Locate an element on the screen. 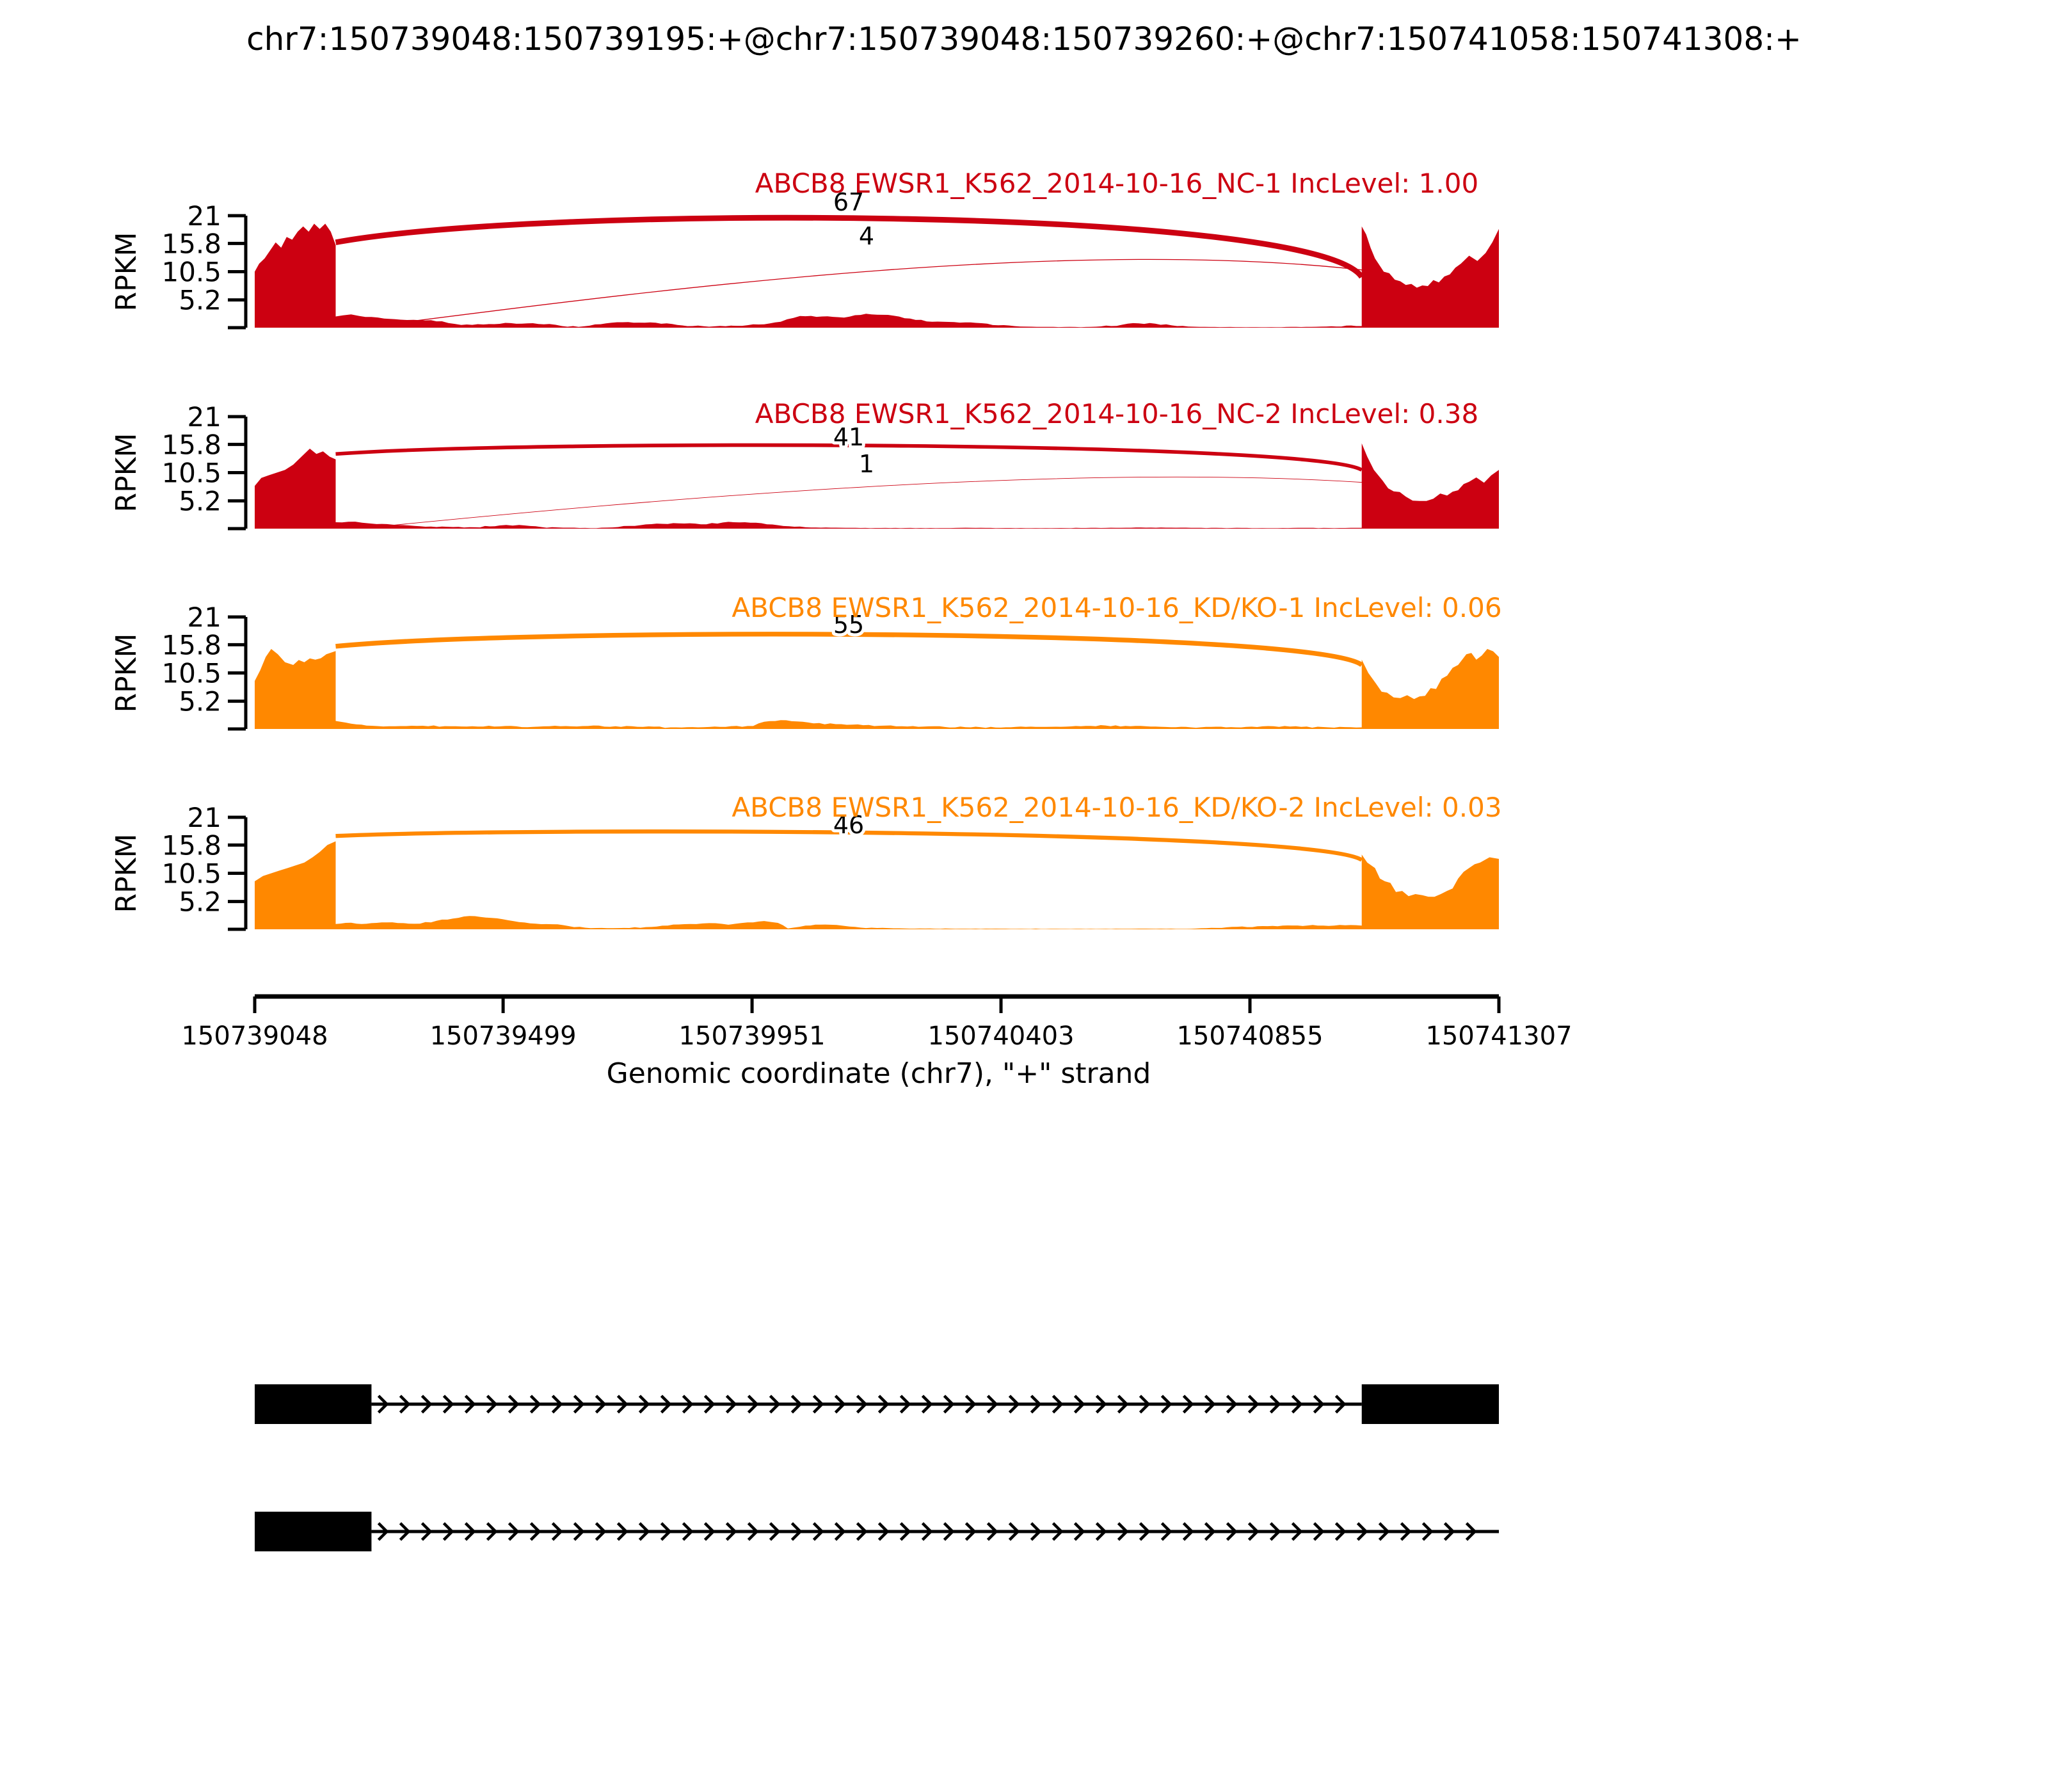 The image size is (2048, 1792). junction-count-label: 4 is located at coordinates (866, 236).